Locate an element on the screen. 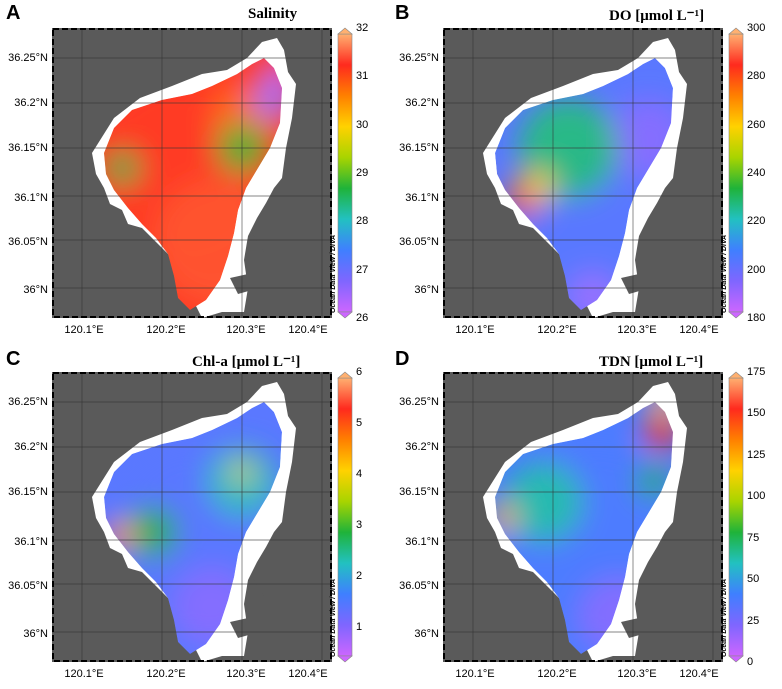 The height and width of the screenshot is (689, 782). panel-title: DO [μmol L⁻¹] is located at coordinates (657, 16).